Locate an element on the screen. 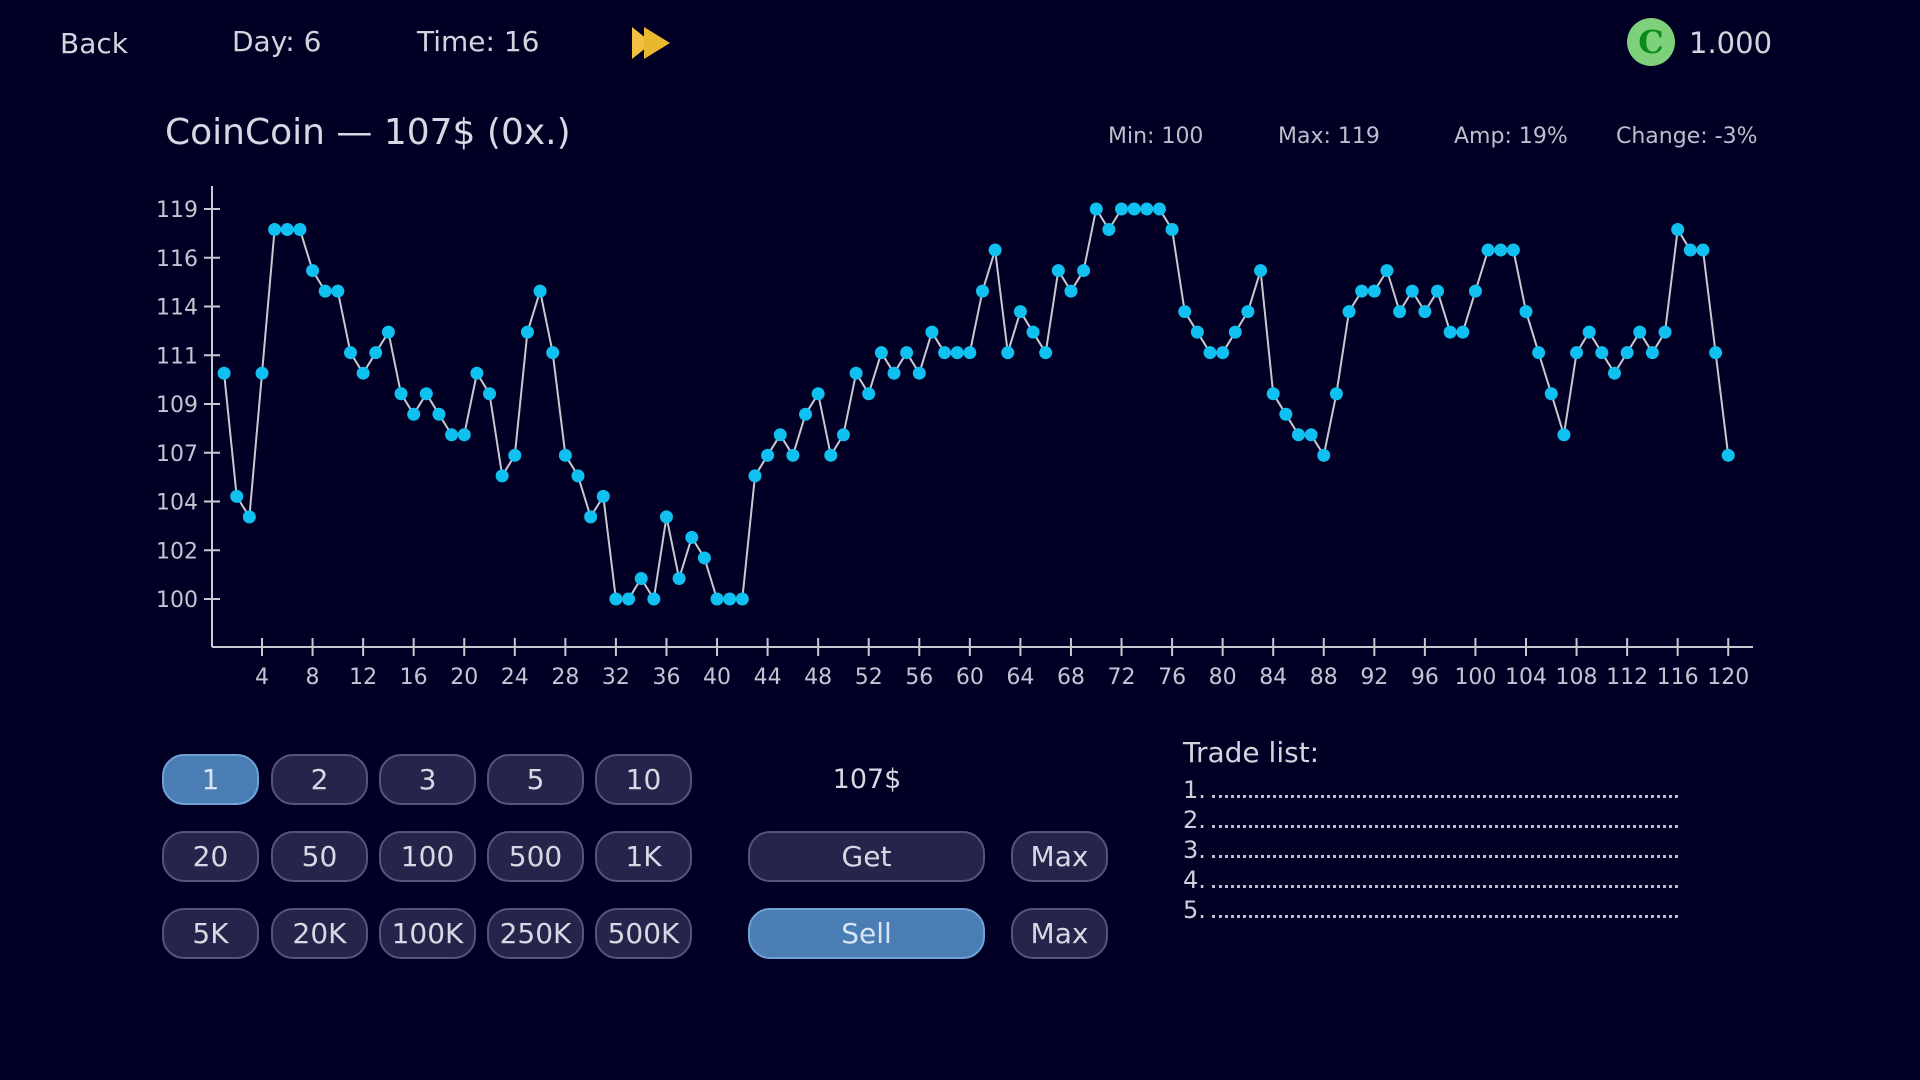 This screenshot has height=1080, width=1920. x-tick-label: 88 is located at coordinates (1324, 677).